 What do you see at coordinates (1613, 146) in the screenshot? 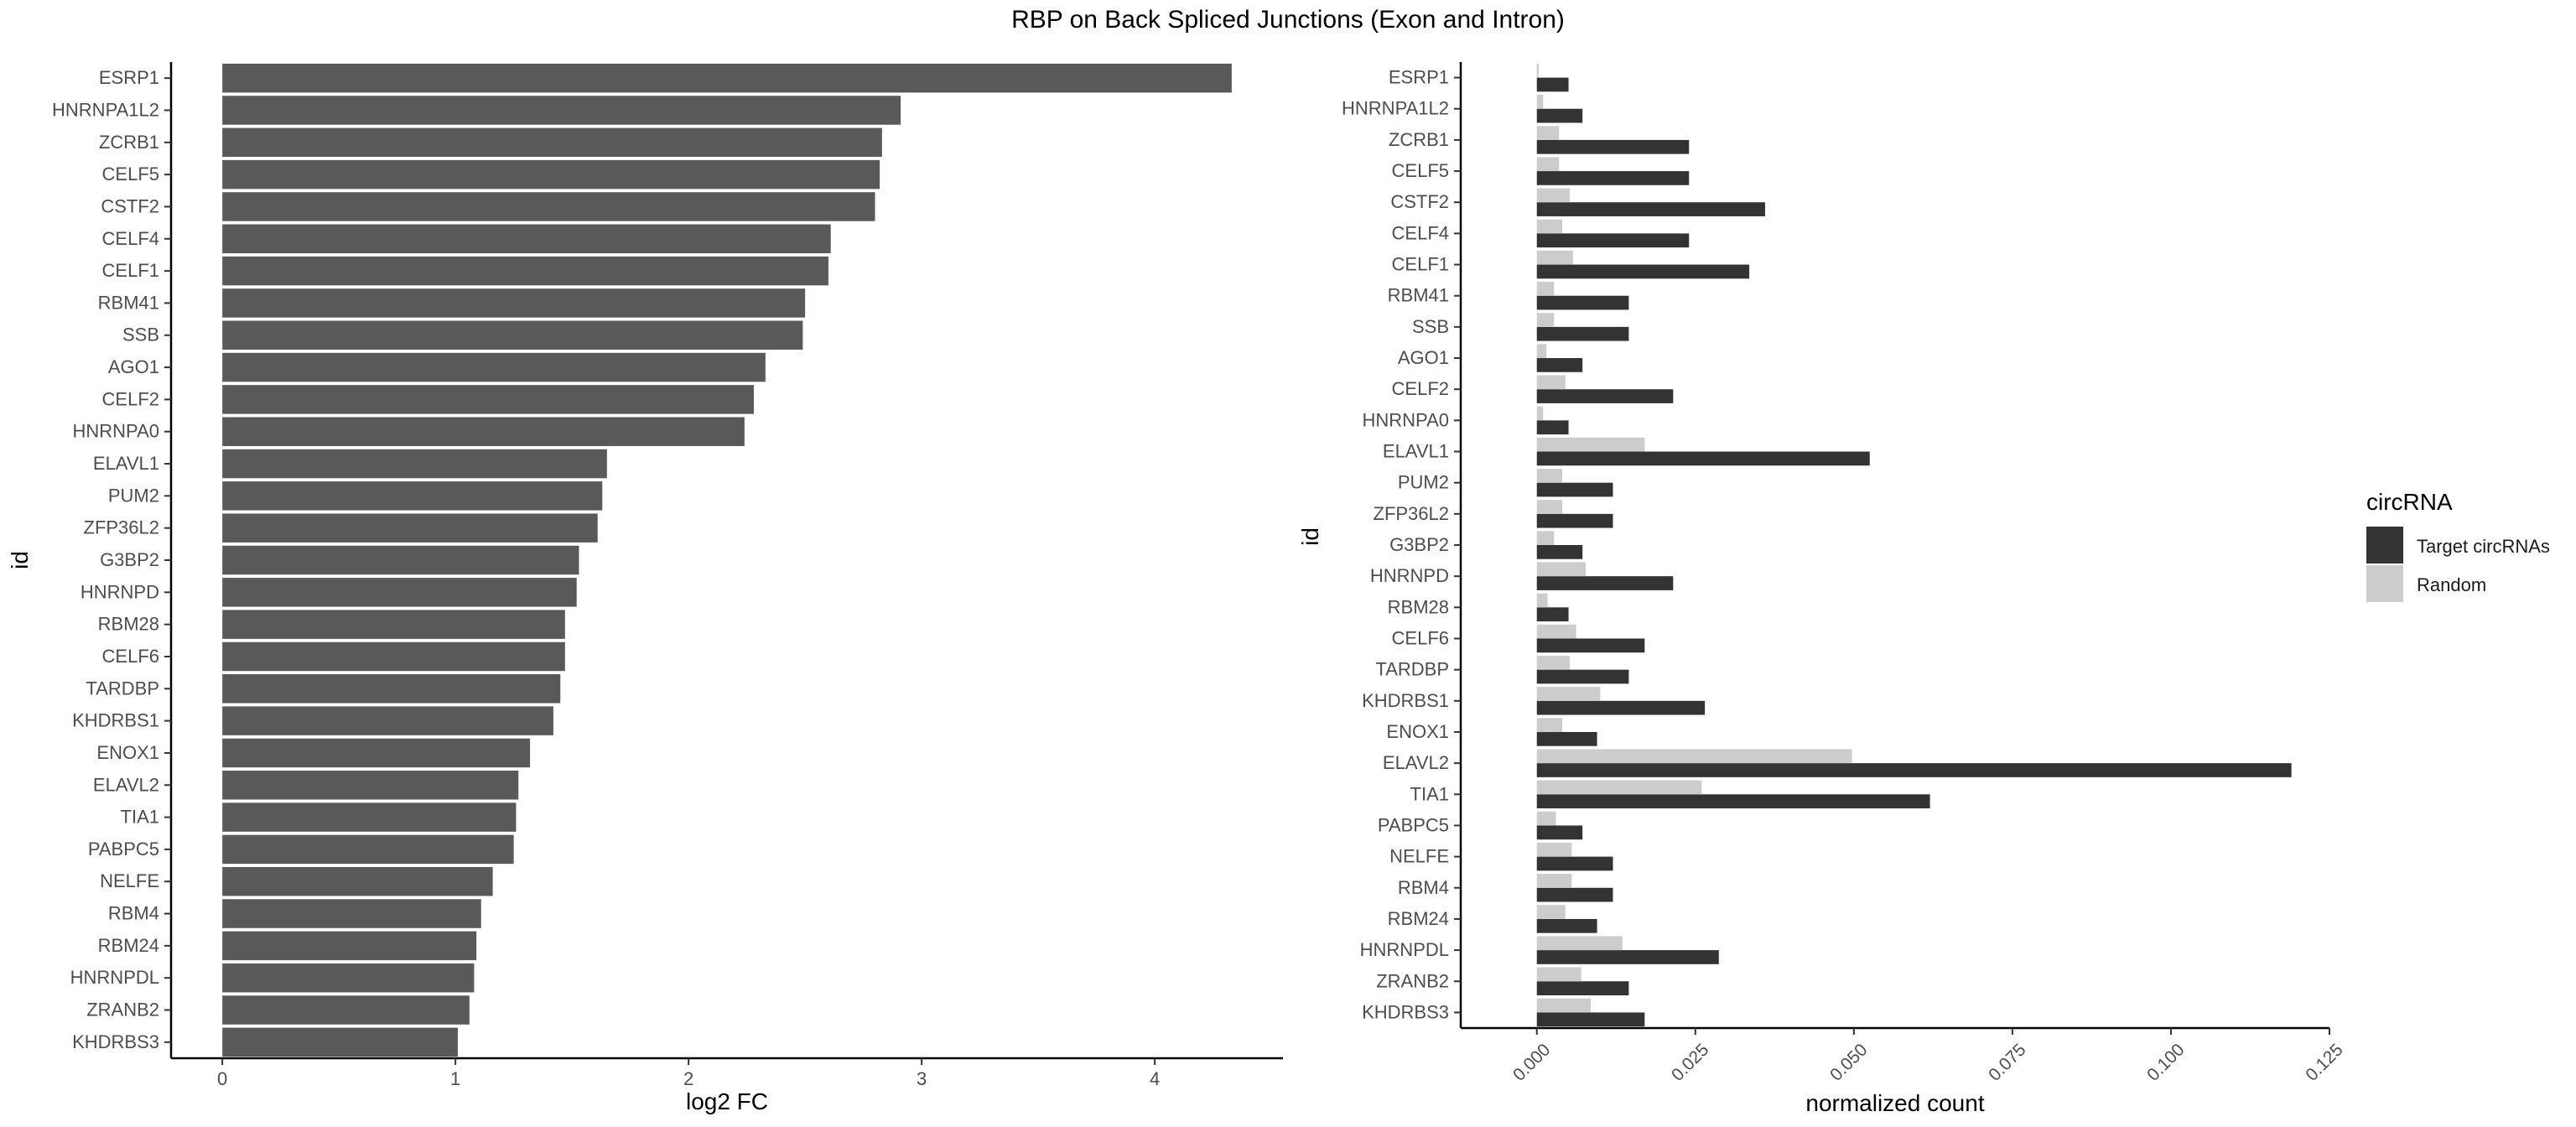
I see `bar-target-circrnas-zcrb1` at bounding box center [1613, 146].